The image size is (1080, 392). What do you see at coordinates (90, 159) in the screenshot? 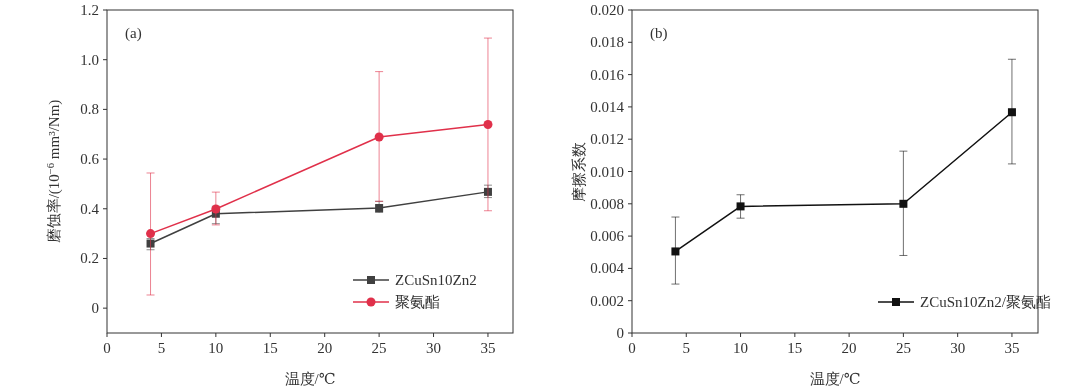
I see `y-tick-label: 0.6` at bounding box center [90, 159].